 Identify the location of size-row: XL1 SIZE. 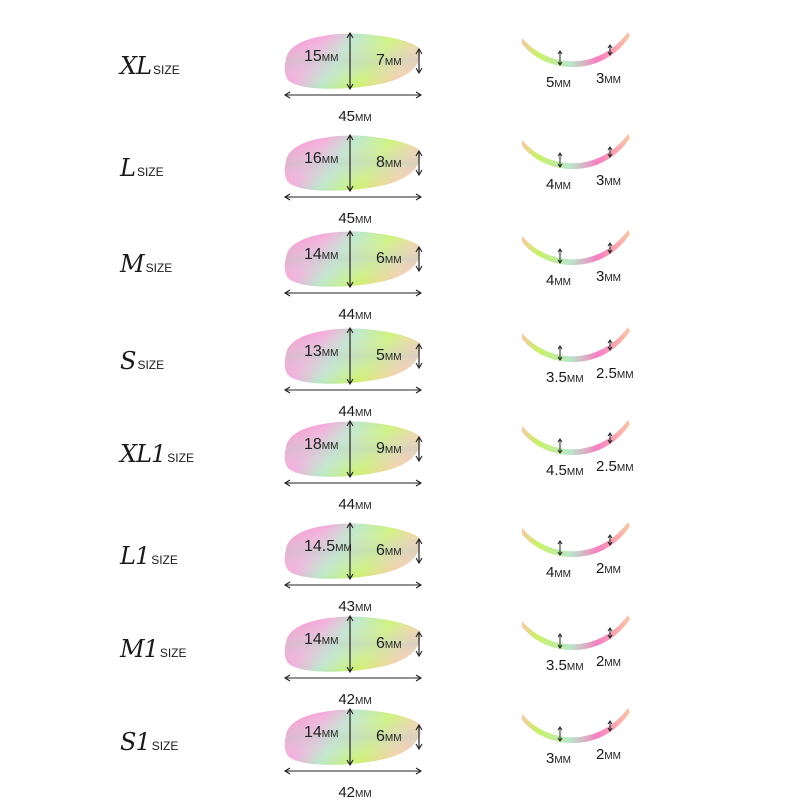
(400, 466).